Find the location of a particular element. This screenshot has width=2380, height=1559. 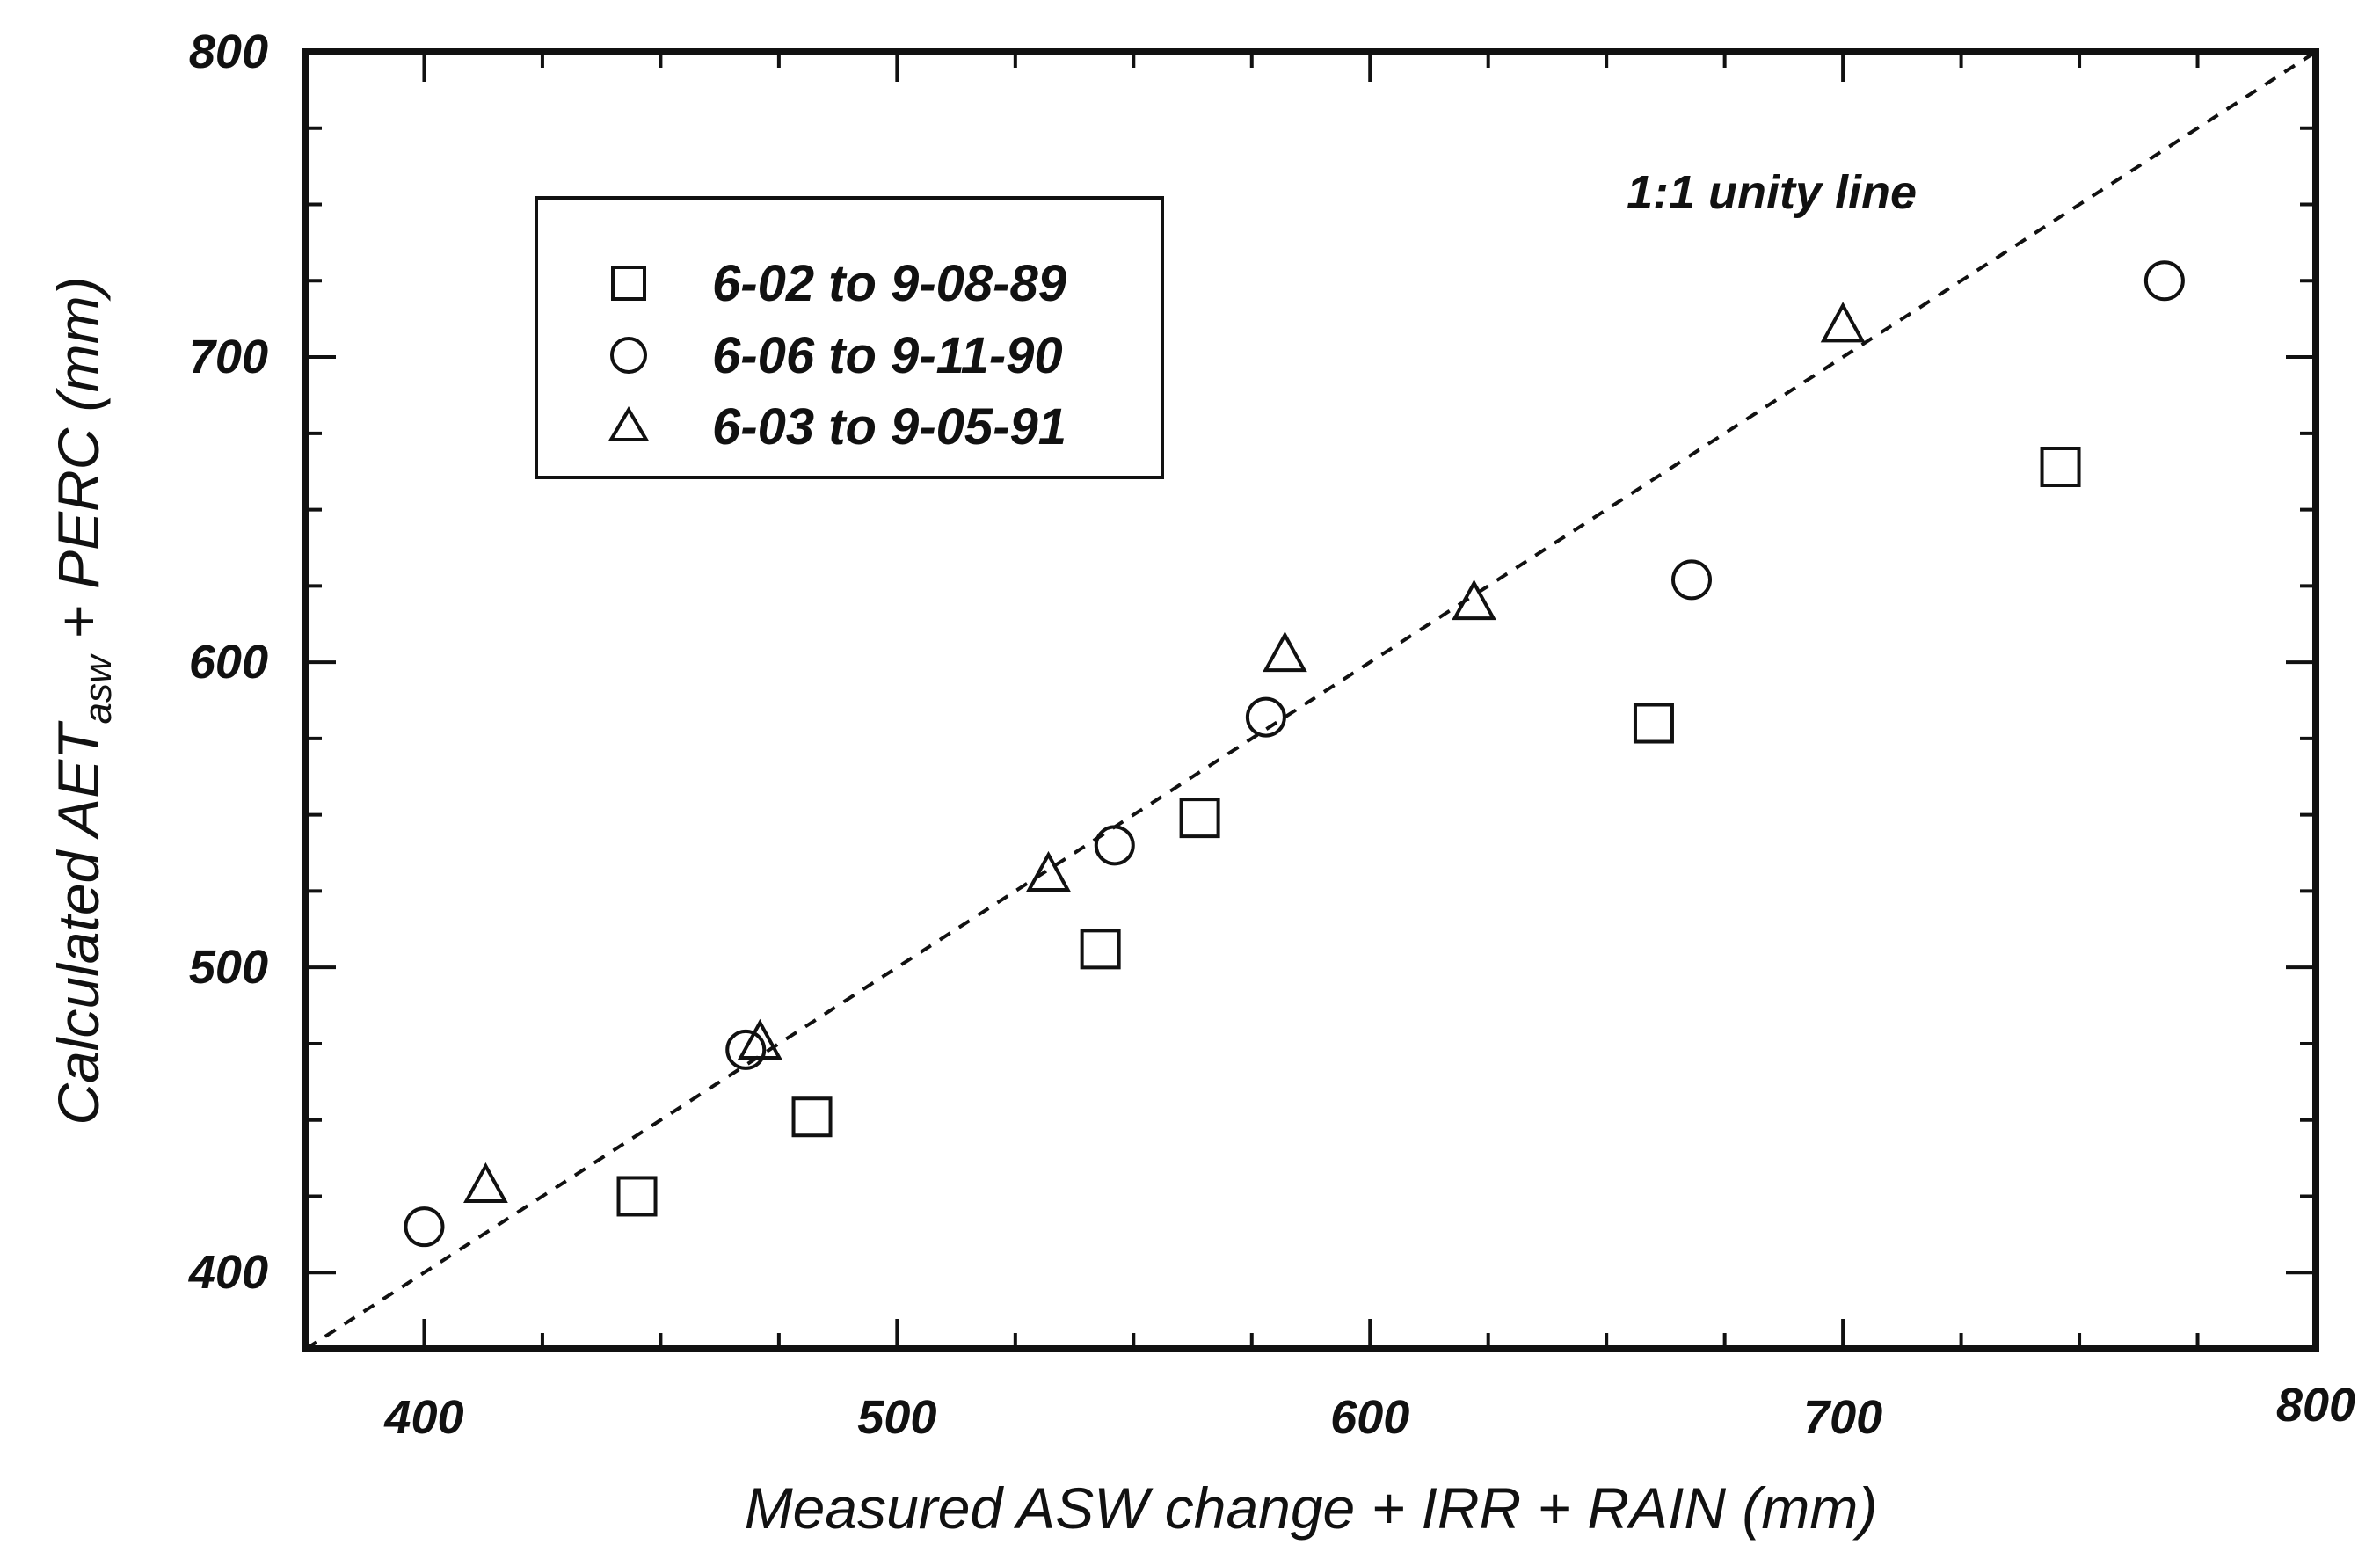

legend-label-2: 6-06 to 9-11-90 is located at coordinates (887, 356).